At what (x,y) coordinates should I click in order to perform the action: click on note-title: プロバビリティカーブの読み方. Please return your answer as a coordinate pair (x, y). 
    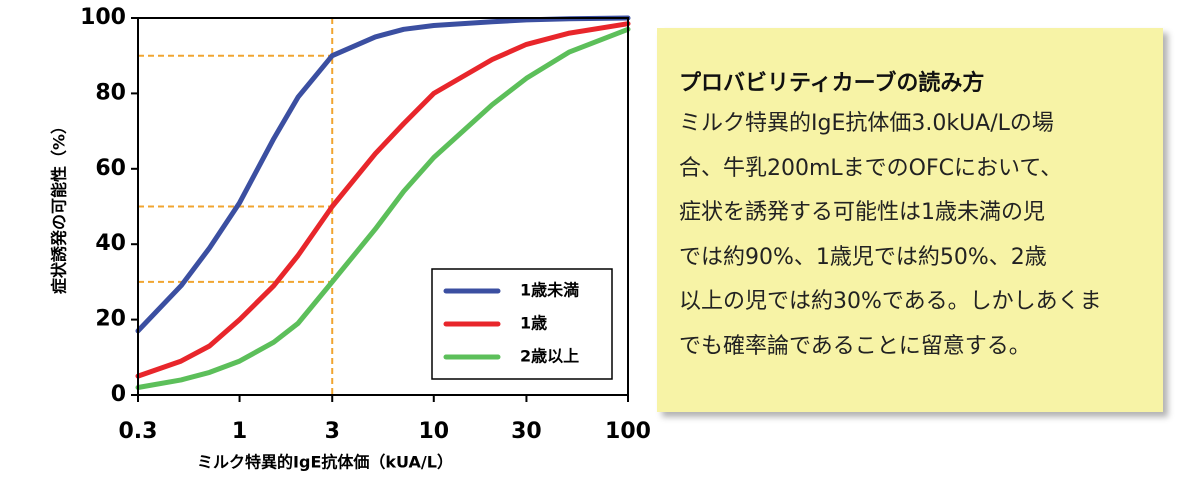
    Looking at the image, I should click on (832, 83).